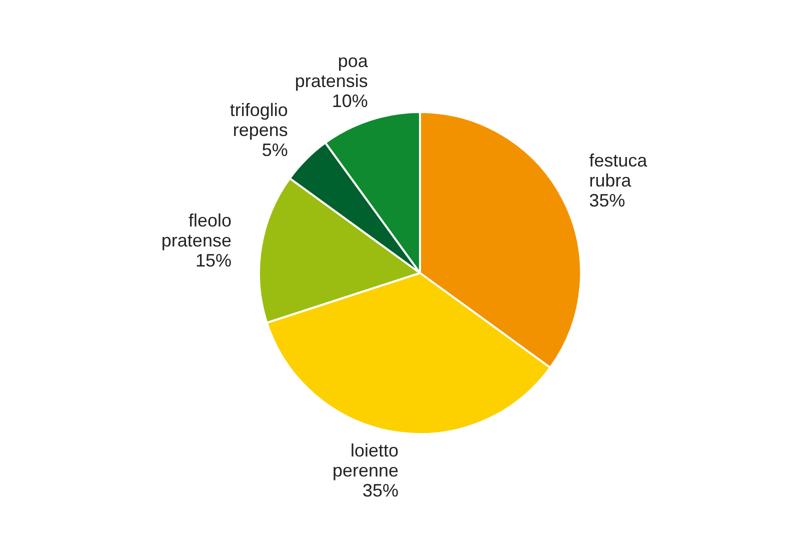 This screenshot has width=800, height=560. What do you see at coordinates (365, 460) in the screenshot?
I see `slice-label: loietto perenne` at bounding box center [365, 460].